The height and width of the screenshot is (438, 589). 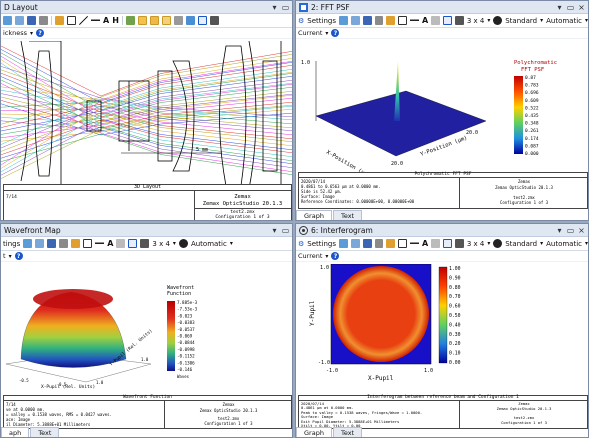 What do you see at coordinates (178, 20) in the screenshot?
I see `zoom-icon` at bounding box center [178, 20].